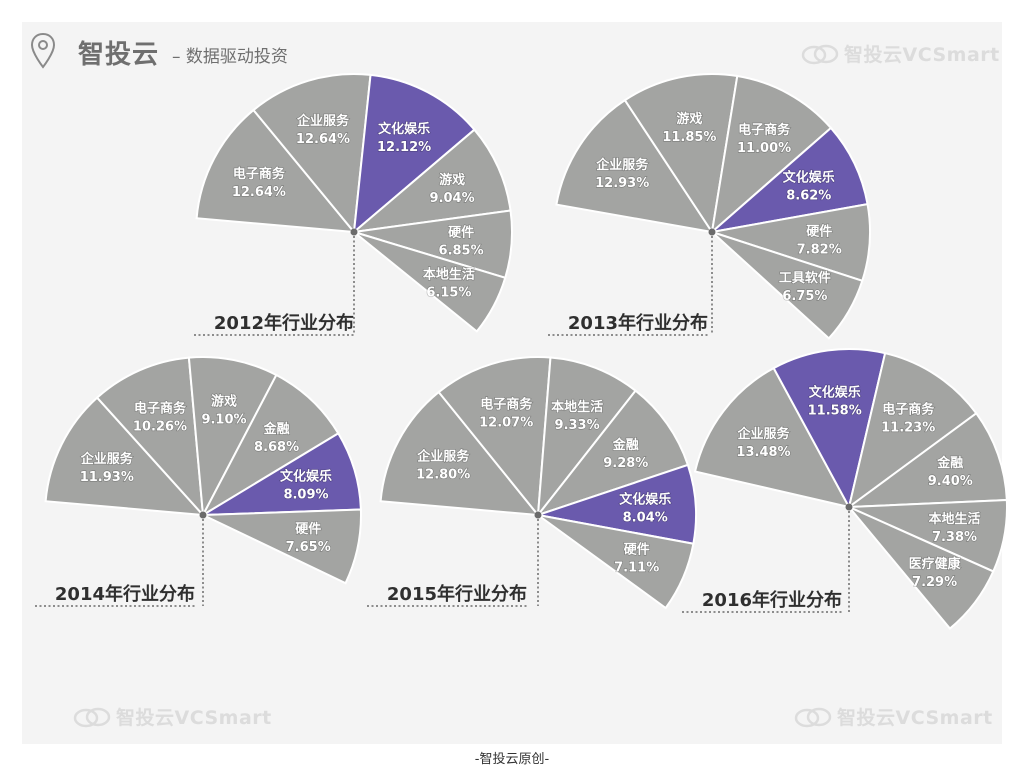  What do you see at coordinates (764, 148) in the screenshot?
I see `slice-value-label: 11.00%` at bounding box center [764, 148].